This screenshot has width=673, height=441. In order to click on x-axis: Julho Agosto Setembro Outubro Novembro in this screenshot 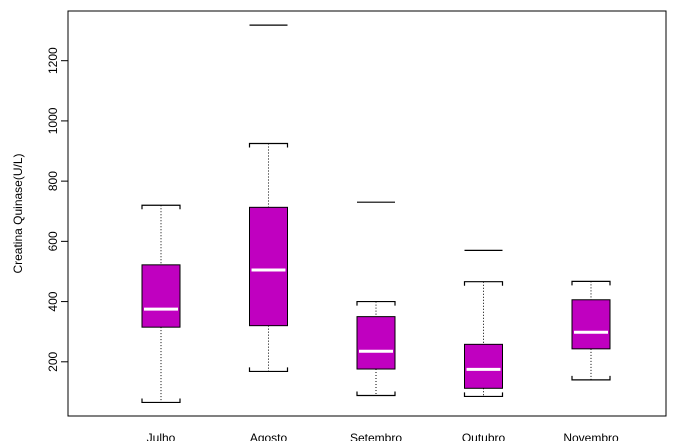, I will do `click(383, 436)`.